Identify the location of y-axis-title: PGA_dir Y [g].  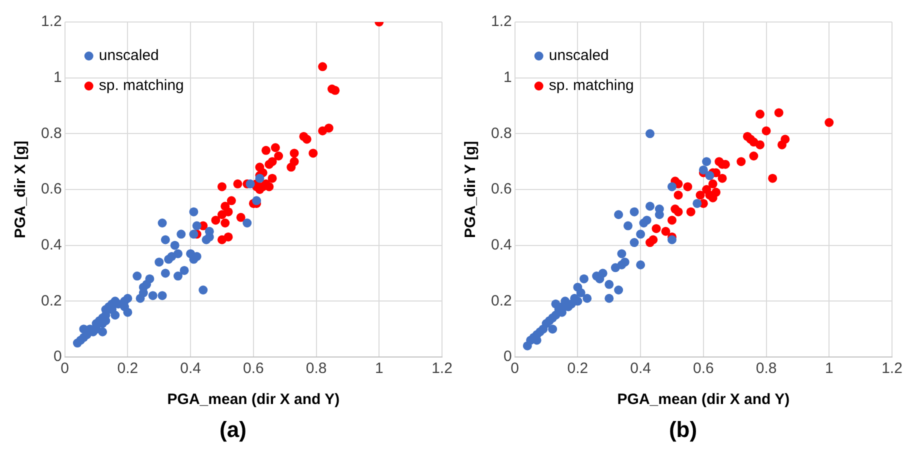
(471, 189).